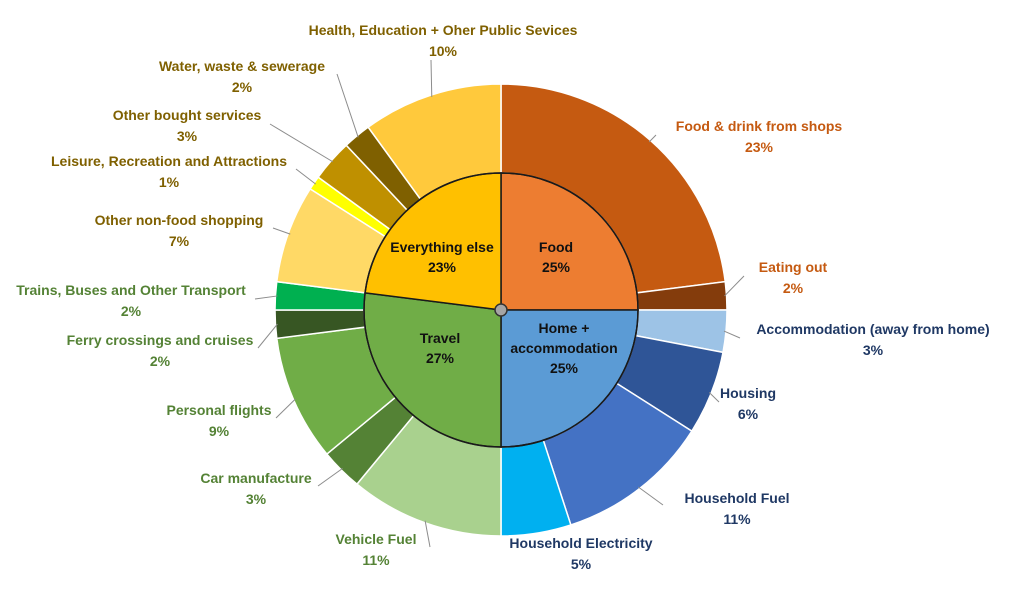 Image resolution: width=1022 pixels, height=593 pixels. Describe the element at coordinates (131, 311) in the screenshot. I see `slice-value-trains-buses-and-other-transport: 2%` at that location.